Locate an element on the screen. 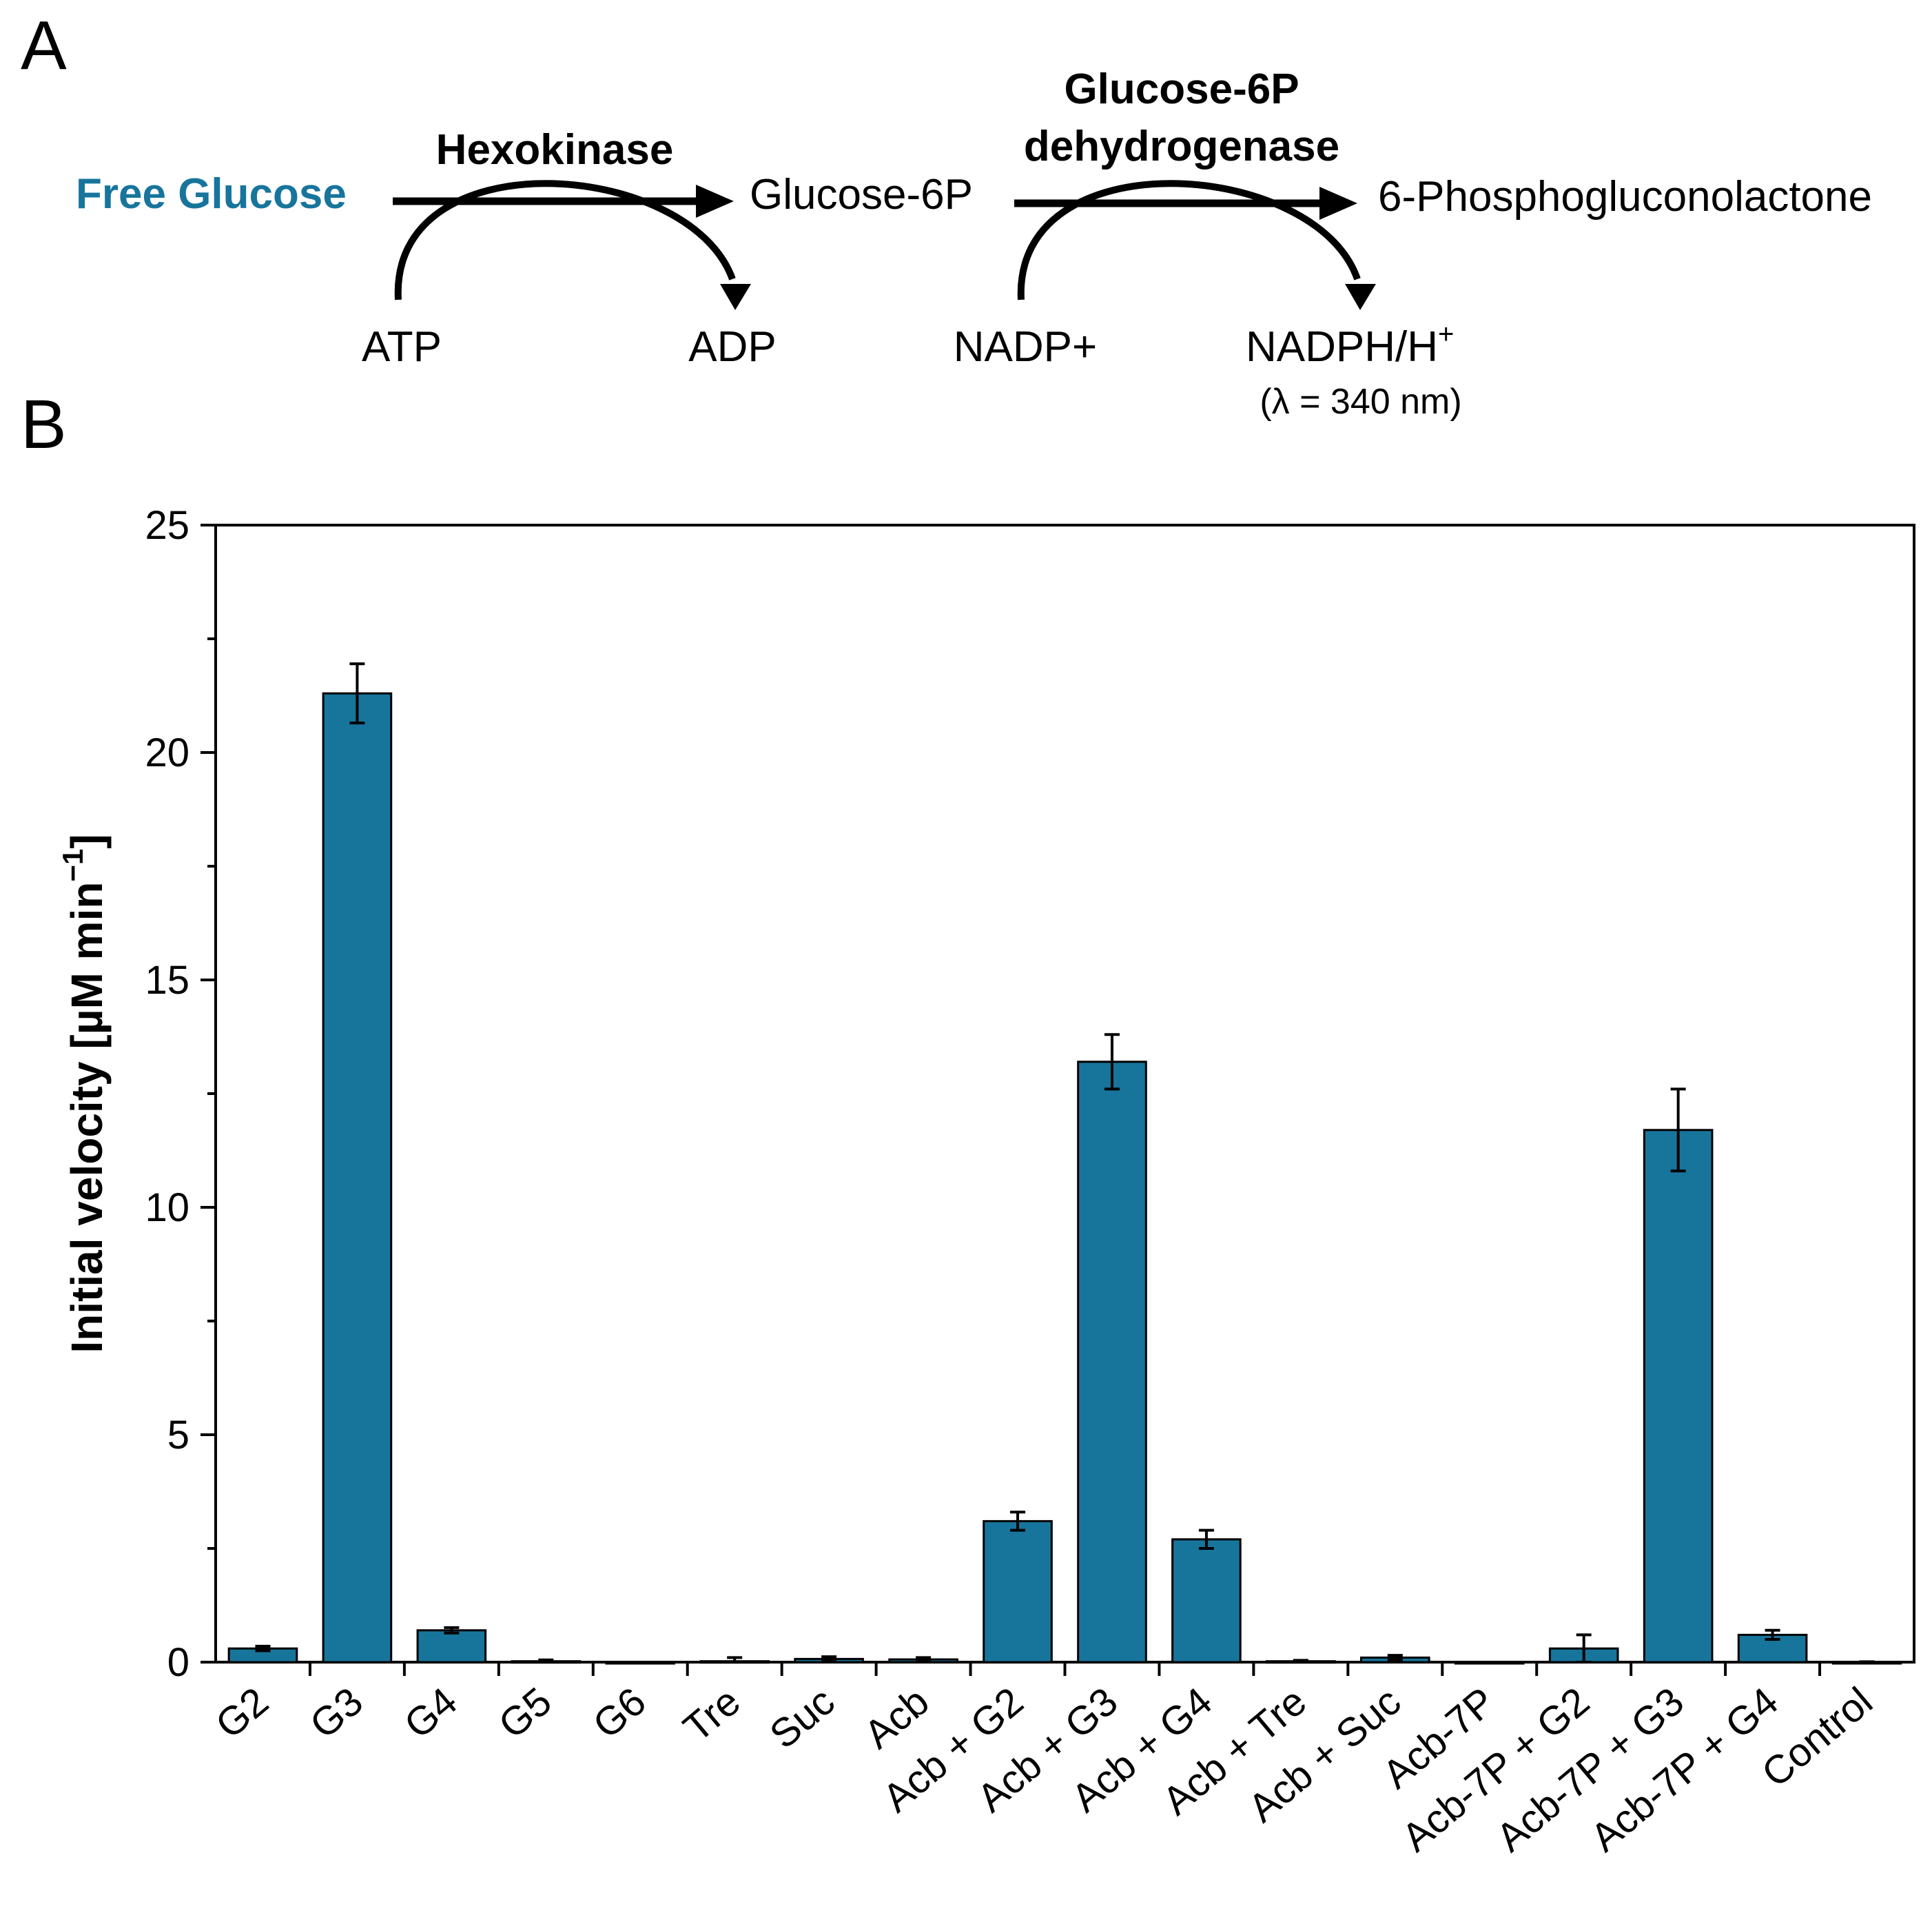 The width and height of the screenshot is (1932, 1924). x-tick-label: Tre is located at coordinates (712, 1714).